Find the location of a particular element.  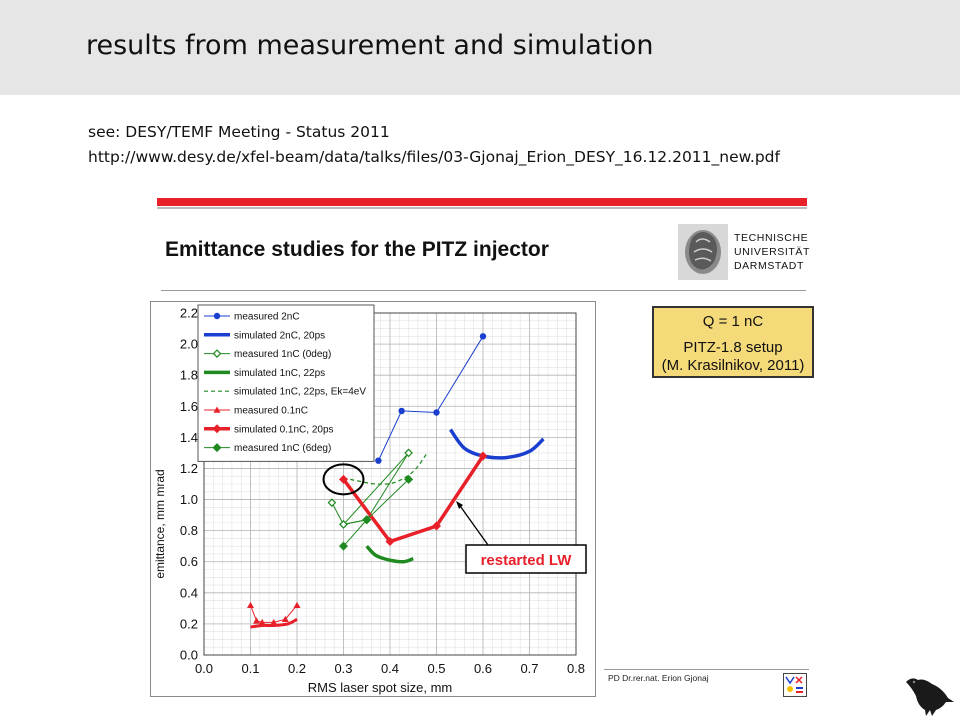

y-axis-label: emittance, mm mrad is located at coordinates (160, 523).